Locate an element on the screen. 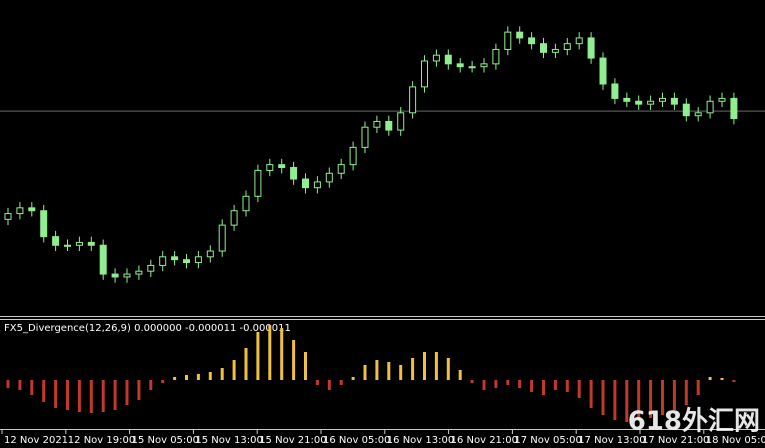 This screenshot has width=765, height=448. time-label: 16 Nov 13:00 is located at coordinates (420, 440).